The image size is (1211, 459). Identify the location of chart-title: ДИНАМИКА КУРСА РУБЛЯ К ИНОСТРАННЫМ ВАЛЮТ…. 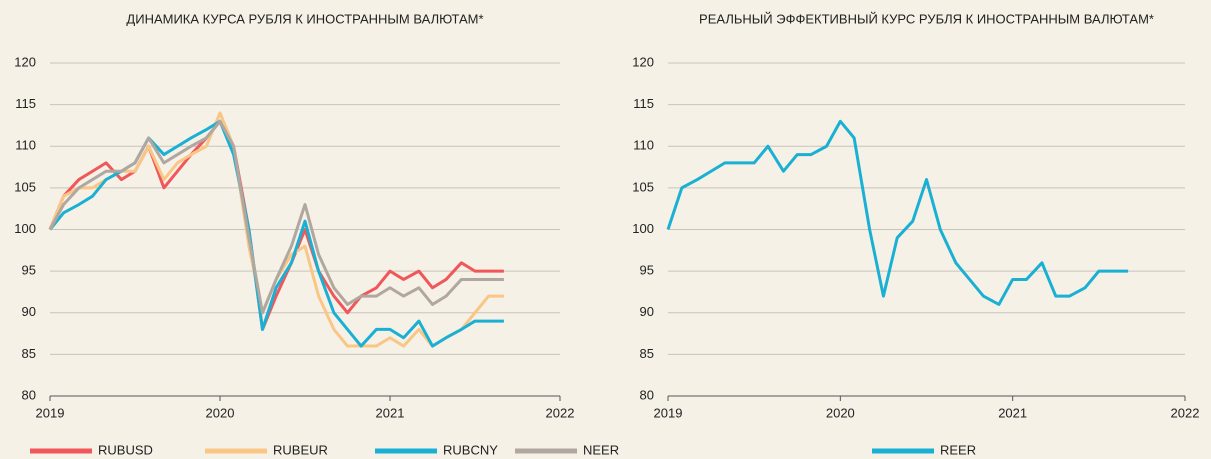
(304, 18).